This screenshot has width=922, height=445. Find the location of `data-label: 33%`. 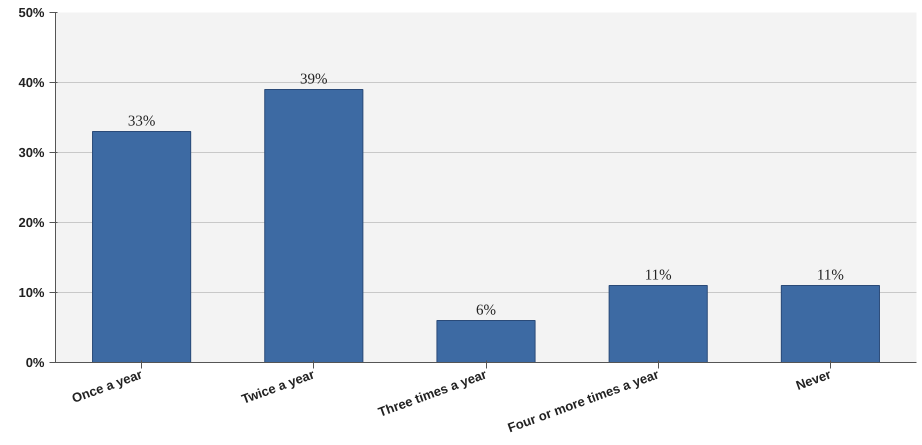

data-label: 33% is located at coordinates (142, 122).